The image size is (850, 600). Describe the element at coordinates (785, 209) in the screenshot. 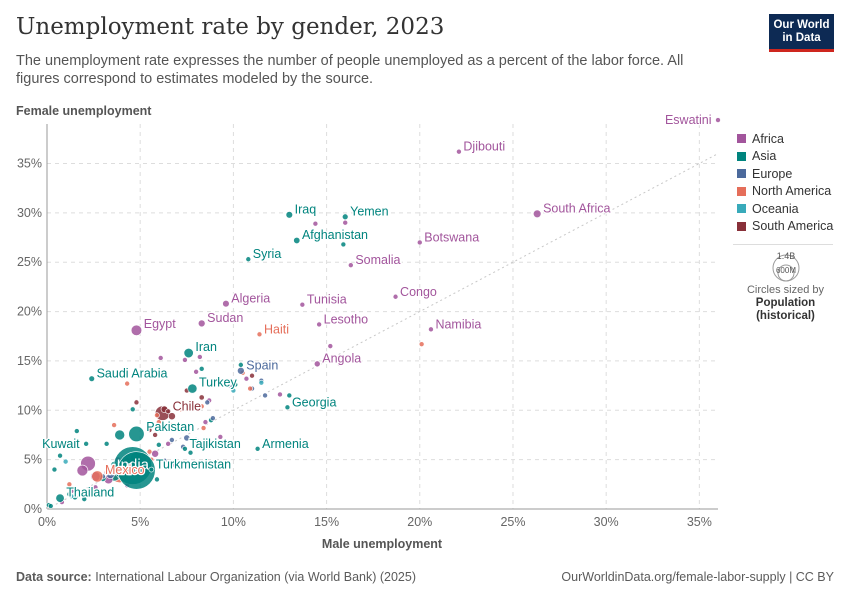

I see `legend-item-oceania: Oceania` at that location.